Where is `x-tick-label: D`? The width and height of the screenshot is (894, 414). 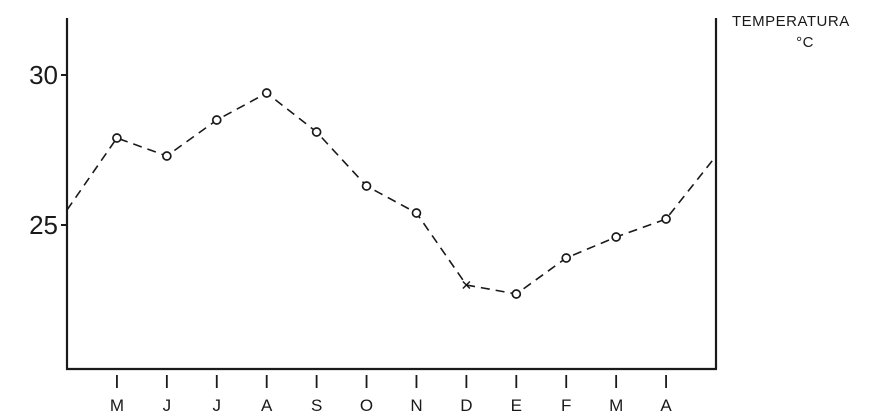 x-tick-label: D is located at coordinates (466, 405).